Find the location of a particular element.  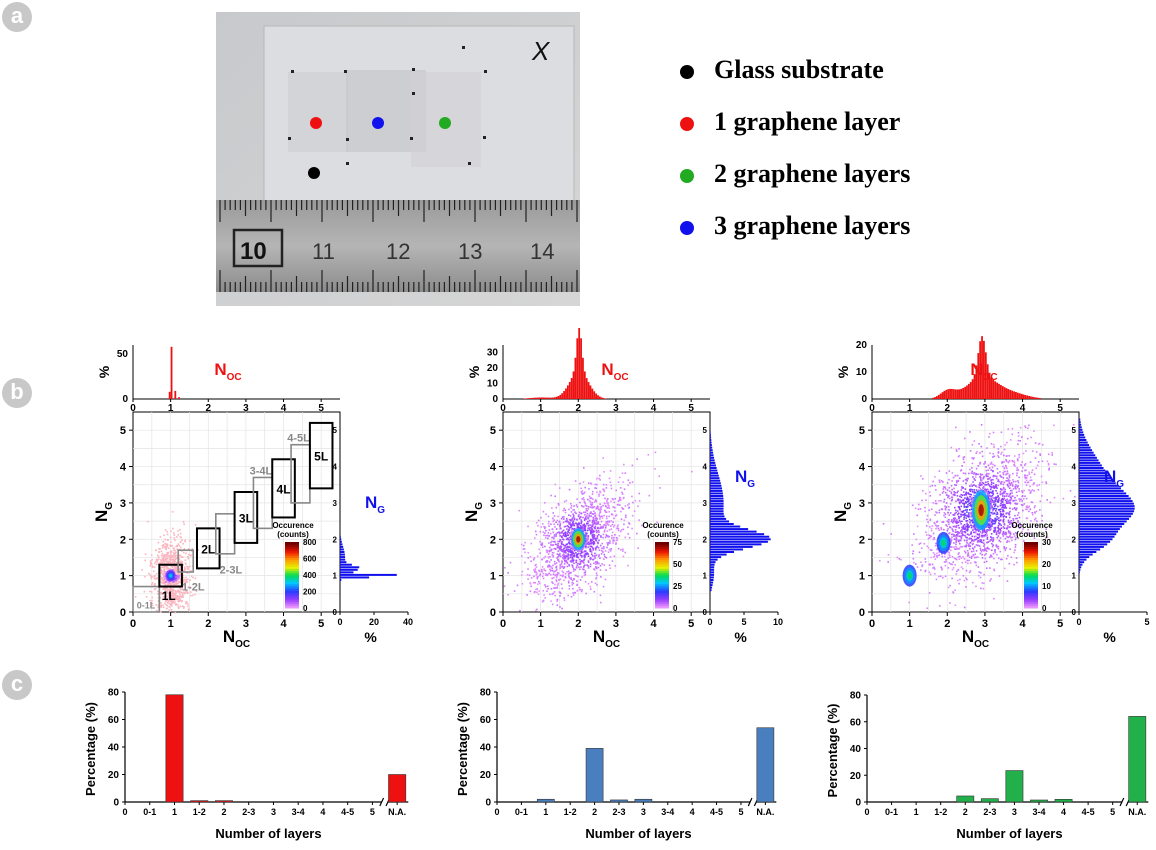

marginal-top-x-tick-label: 1 is located at coordinates (541, 408).